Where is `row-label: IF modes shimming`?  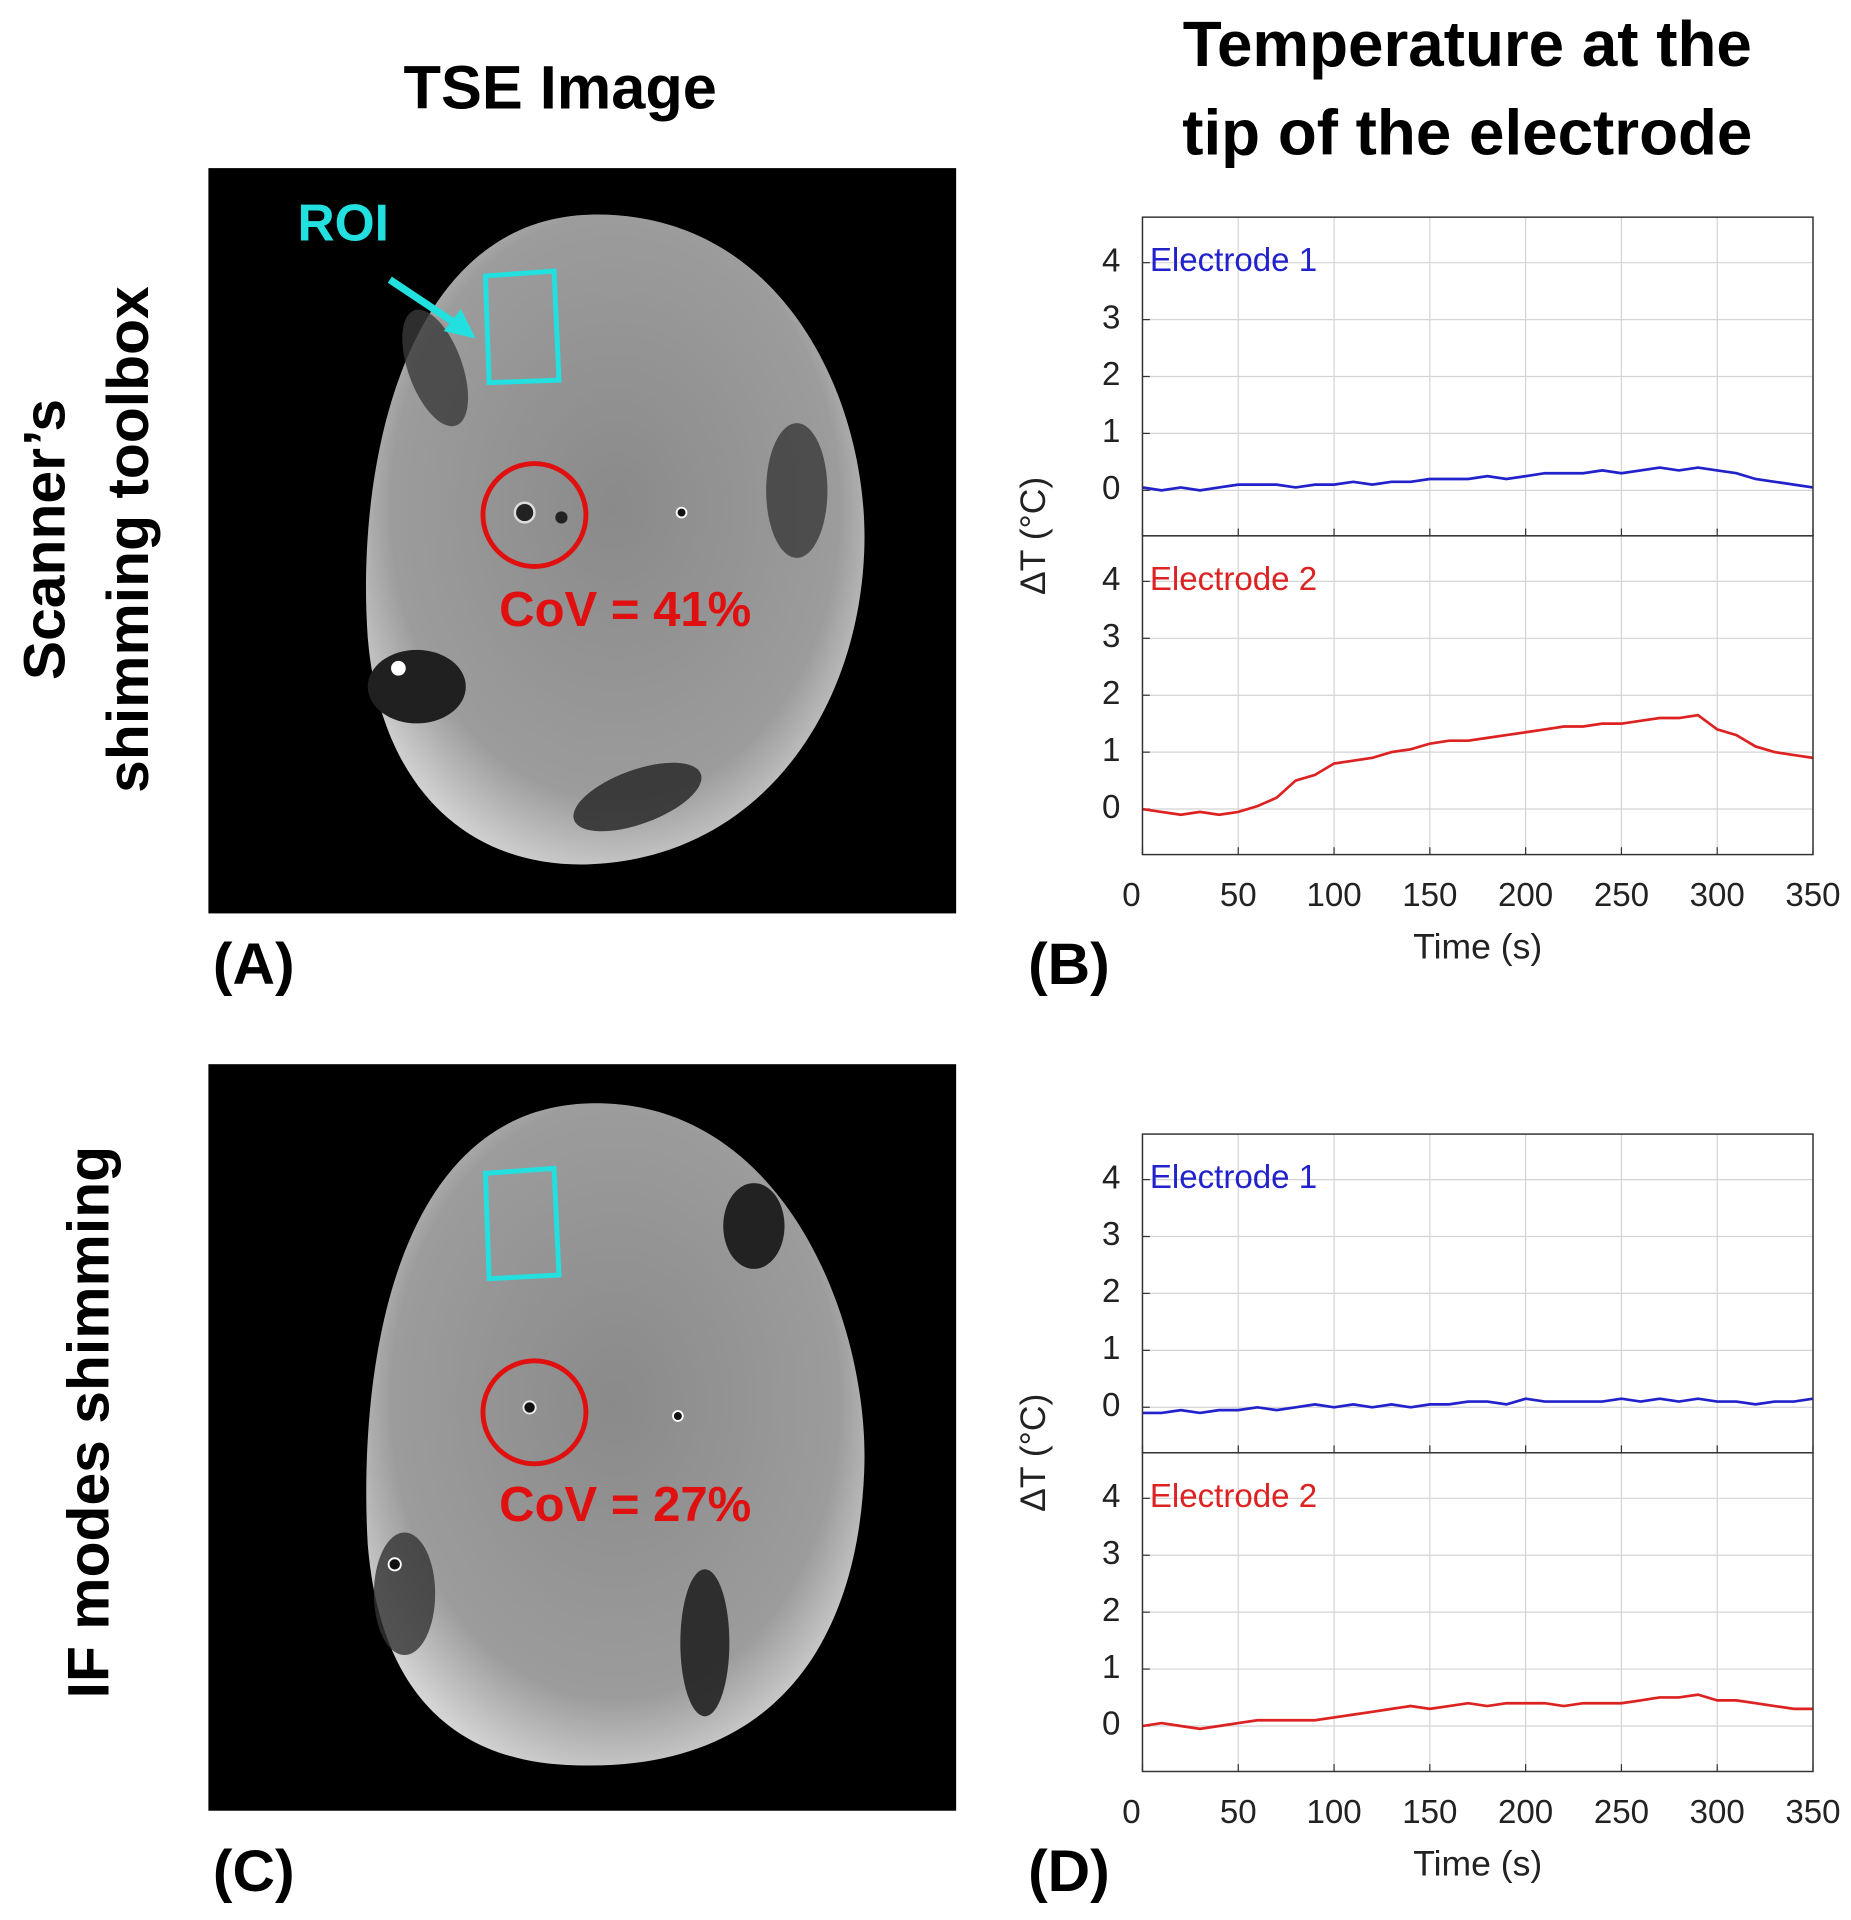
row-label: IF modes shimming is located at coordinates (89, 1422).